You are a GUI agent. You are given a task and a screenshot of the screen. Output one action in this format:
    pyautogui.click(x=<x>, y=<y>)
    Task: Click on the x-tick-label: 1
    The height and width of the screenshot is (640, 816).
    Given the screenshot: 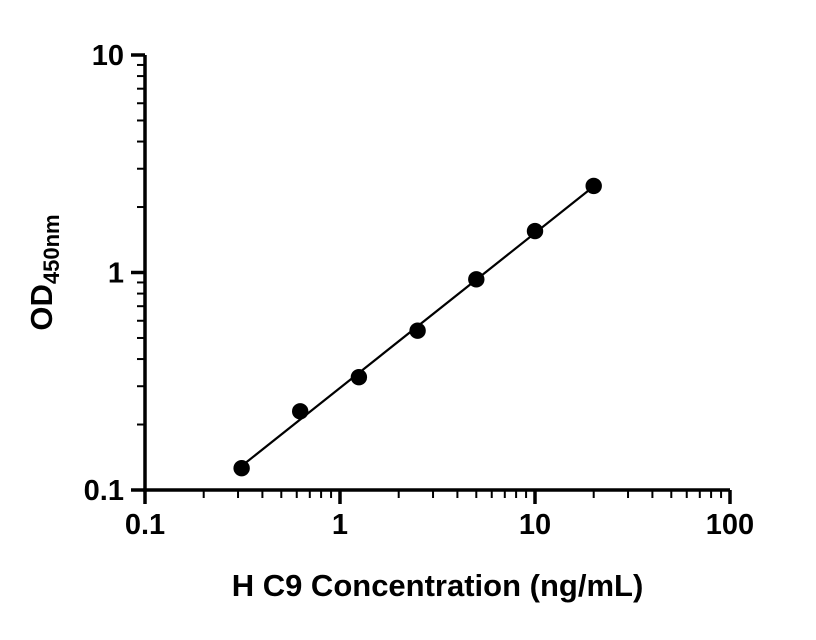 What is the action you would take?
    pyautogui.click(x=340, y=525)
    